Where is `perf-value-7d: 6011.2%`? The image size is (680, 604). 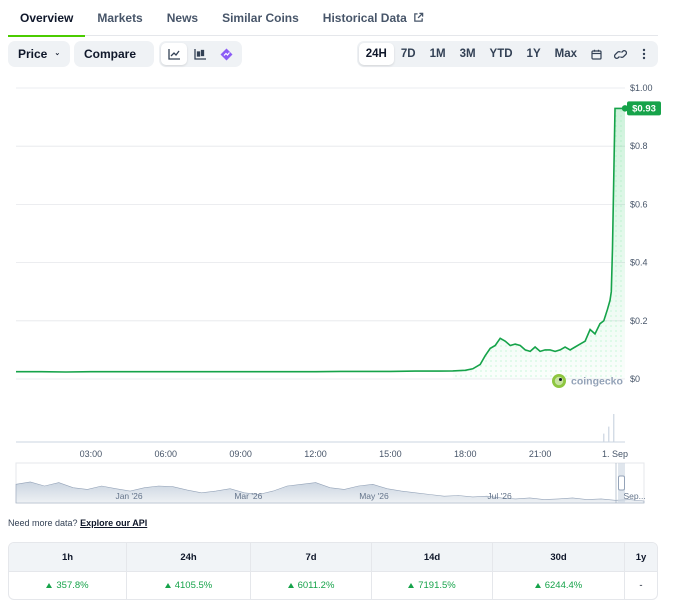 perf-value-7d: 6011.2% is located at coordinates (311, 585).